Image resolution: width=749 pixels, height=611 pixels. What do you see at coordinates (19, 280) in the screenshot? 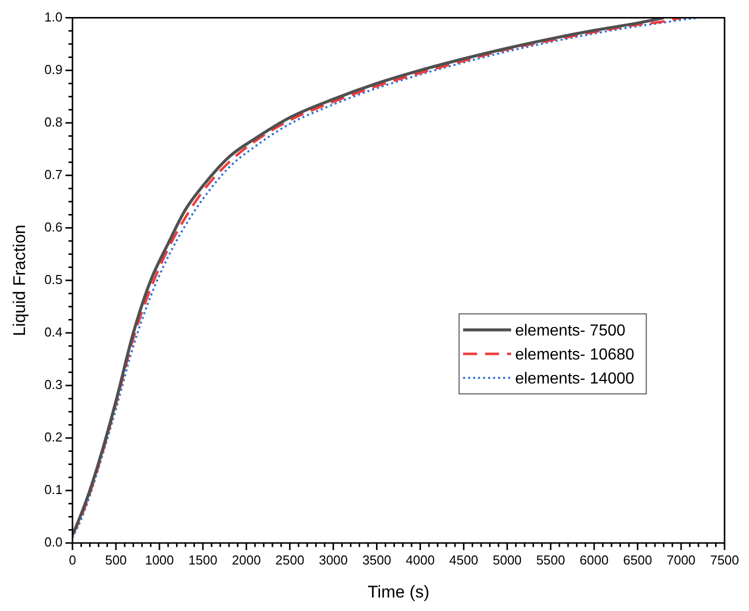
I see `y-axis-title: Liquid Fraction` at bounding box center [19, 280].